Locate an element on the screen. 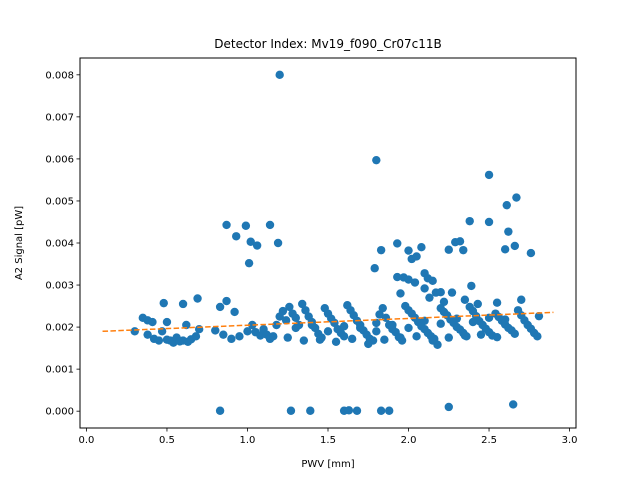  y-tick-label: 0.007 is located at coordinates (59, 117).